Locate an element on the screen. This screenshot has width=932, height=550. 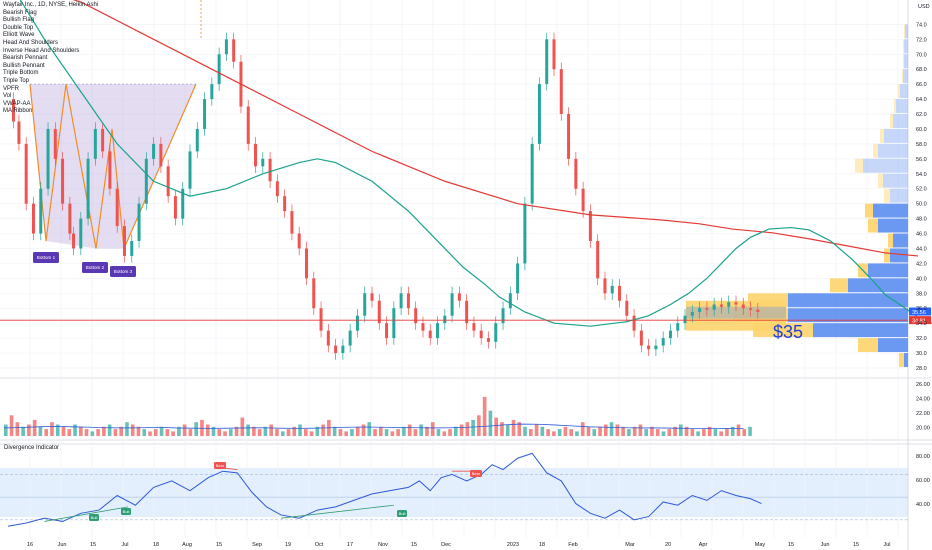
legend-item: Triple Bottom is located at coordinates (21, 73).